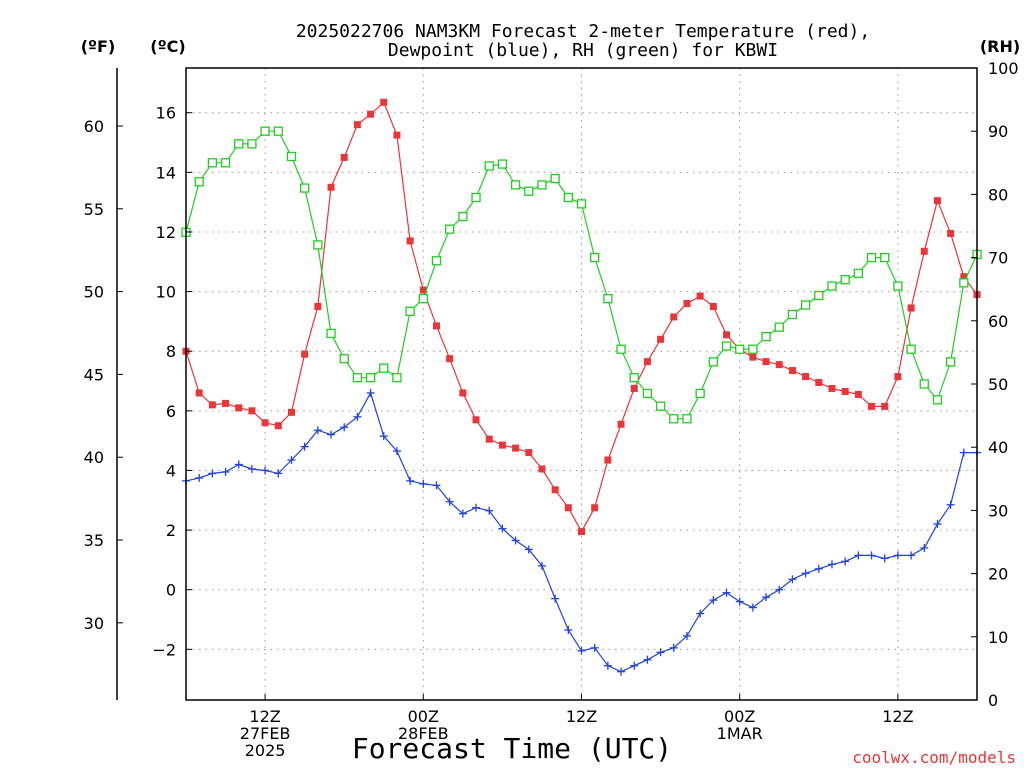  What do you see at coordinates (1003, 68) in the screenshot?
I see `rh-tick-label: 100` at bounding box center [1003, 68].